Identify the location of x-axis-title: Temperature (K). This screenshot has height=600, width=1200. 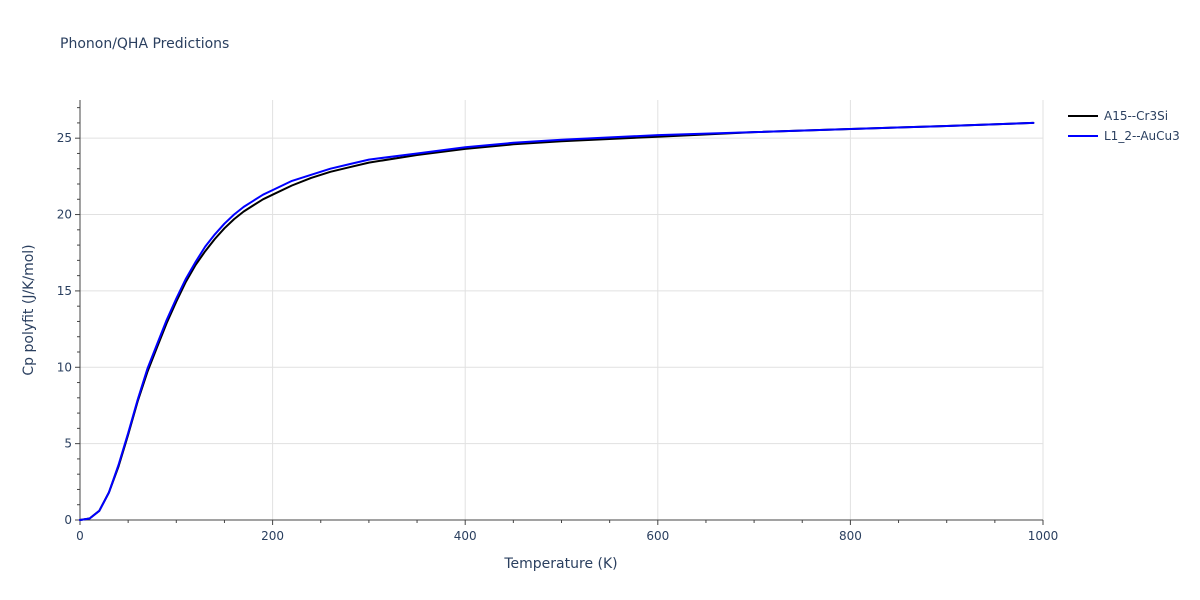
(560, 564).